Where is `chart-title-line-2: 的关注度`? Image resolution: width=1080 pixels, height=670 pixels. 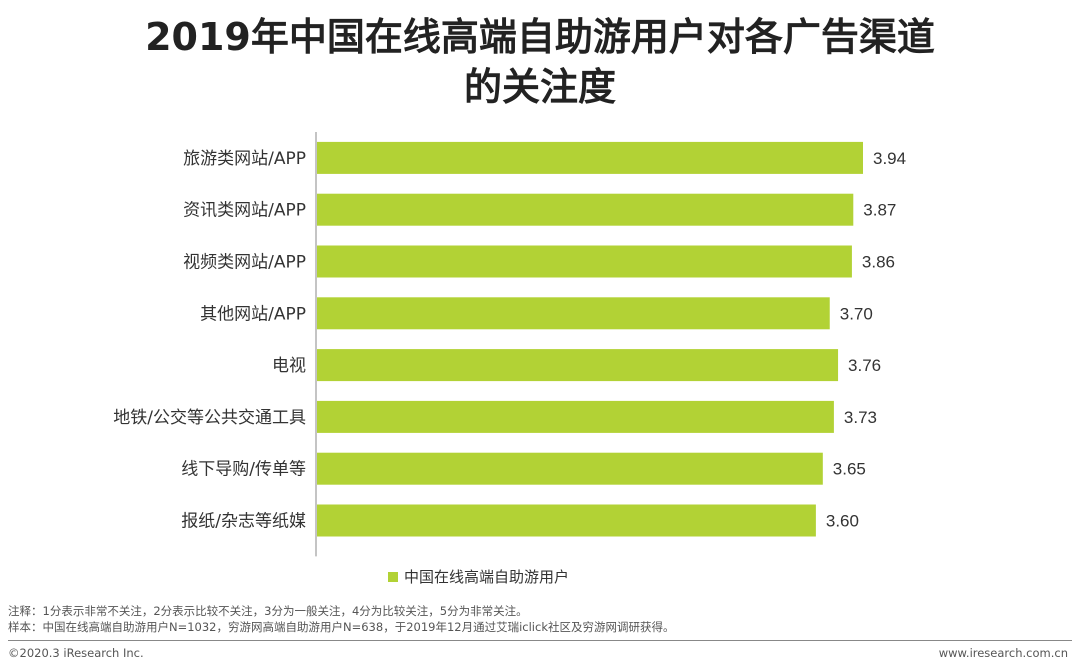
chart-title-line-2: 的关注度 is located at coordinates (539, 87).